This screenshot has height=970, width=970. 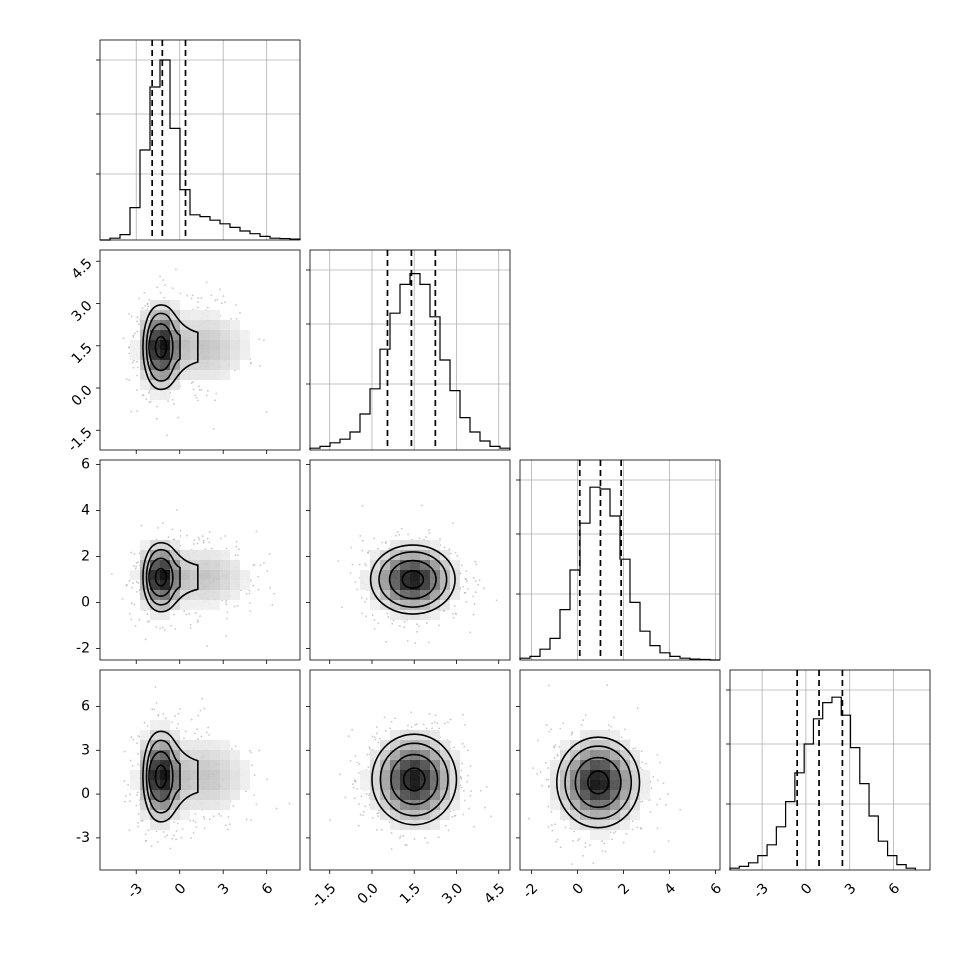 What do you see at coordinates (413, 579) in the screenshot?
I see `contour-line` at bounding box center [413, 579].